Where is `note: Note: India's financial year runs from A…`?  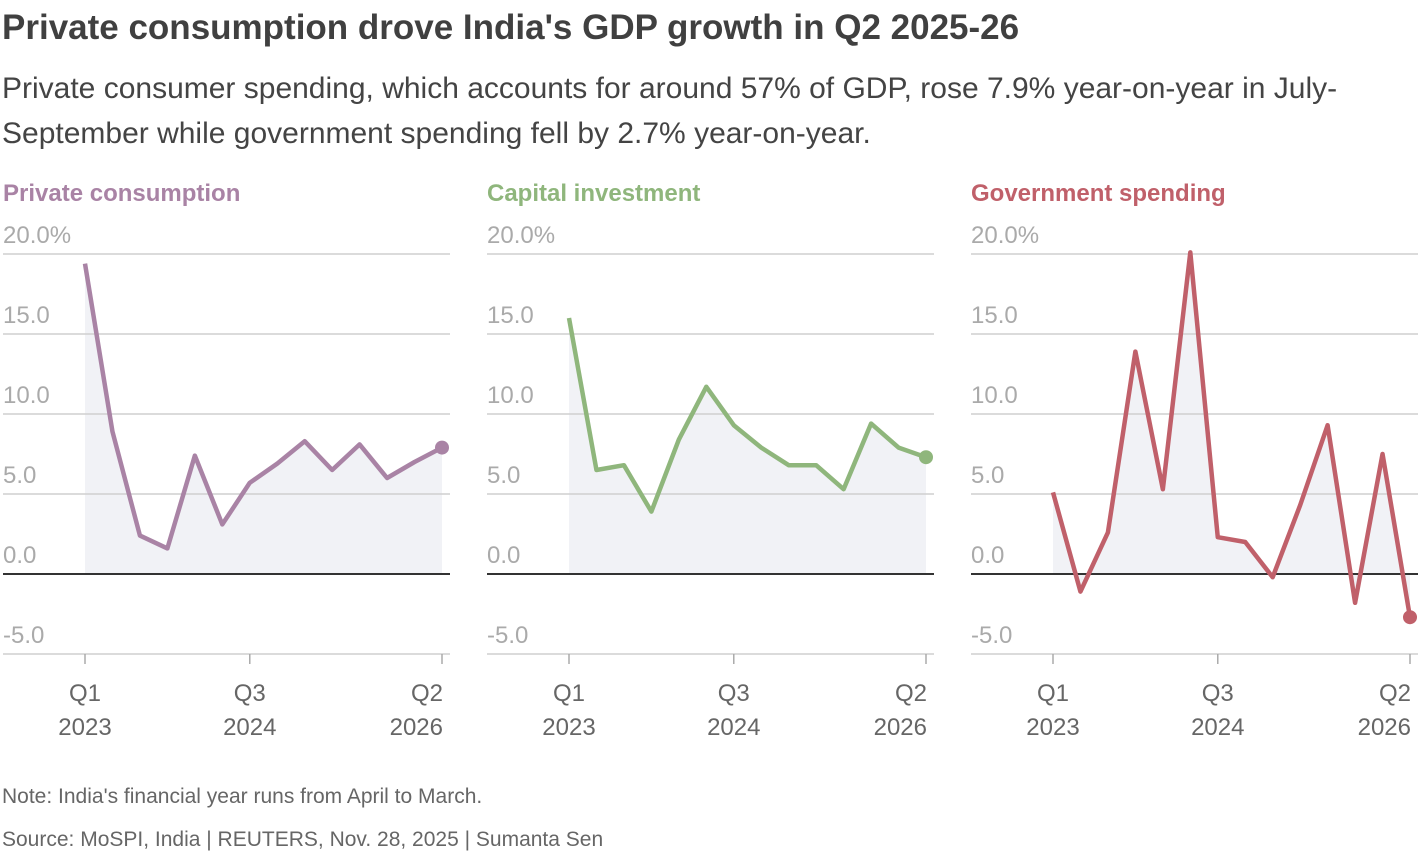 note: Note: India's financial year runs from A… is located at coordinates (242, 796).